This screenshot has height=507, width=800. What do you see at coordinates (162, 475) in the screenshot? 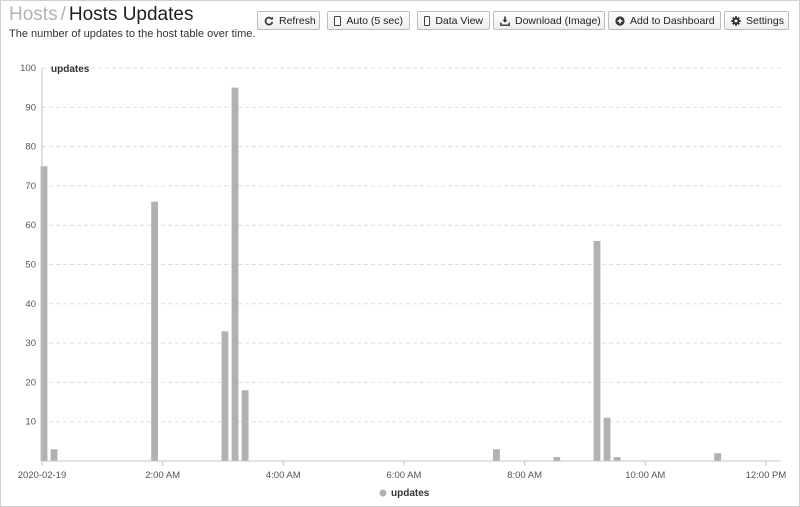
I see `x-tick-label: 2:00 AM` at bounding box center [162, 475].